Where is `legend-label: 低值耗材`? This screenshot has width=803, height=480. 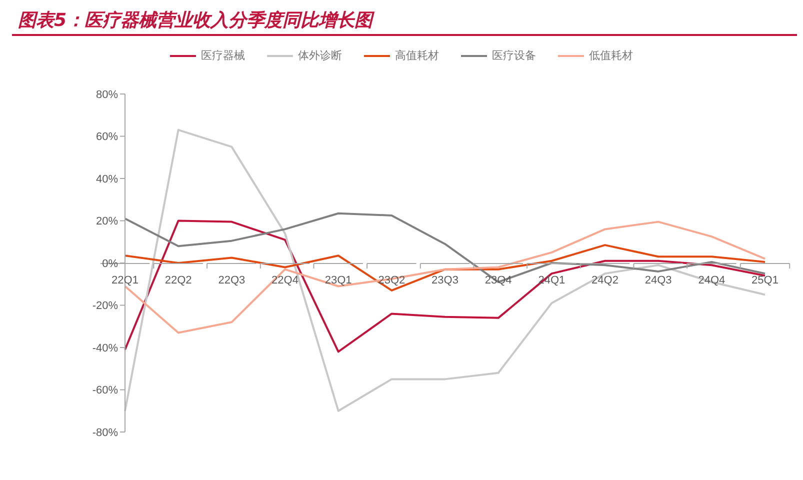
legend-label: 低值耗材 is located at coordinates (611, 55).